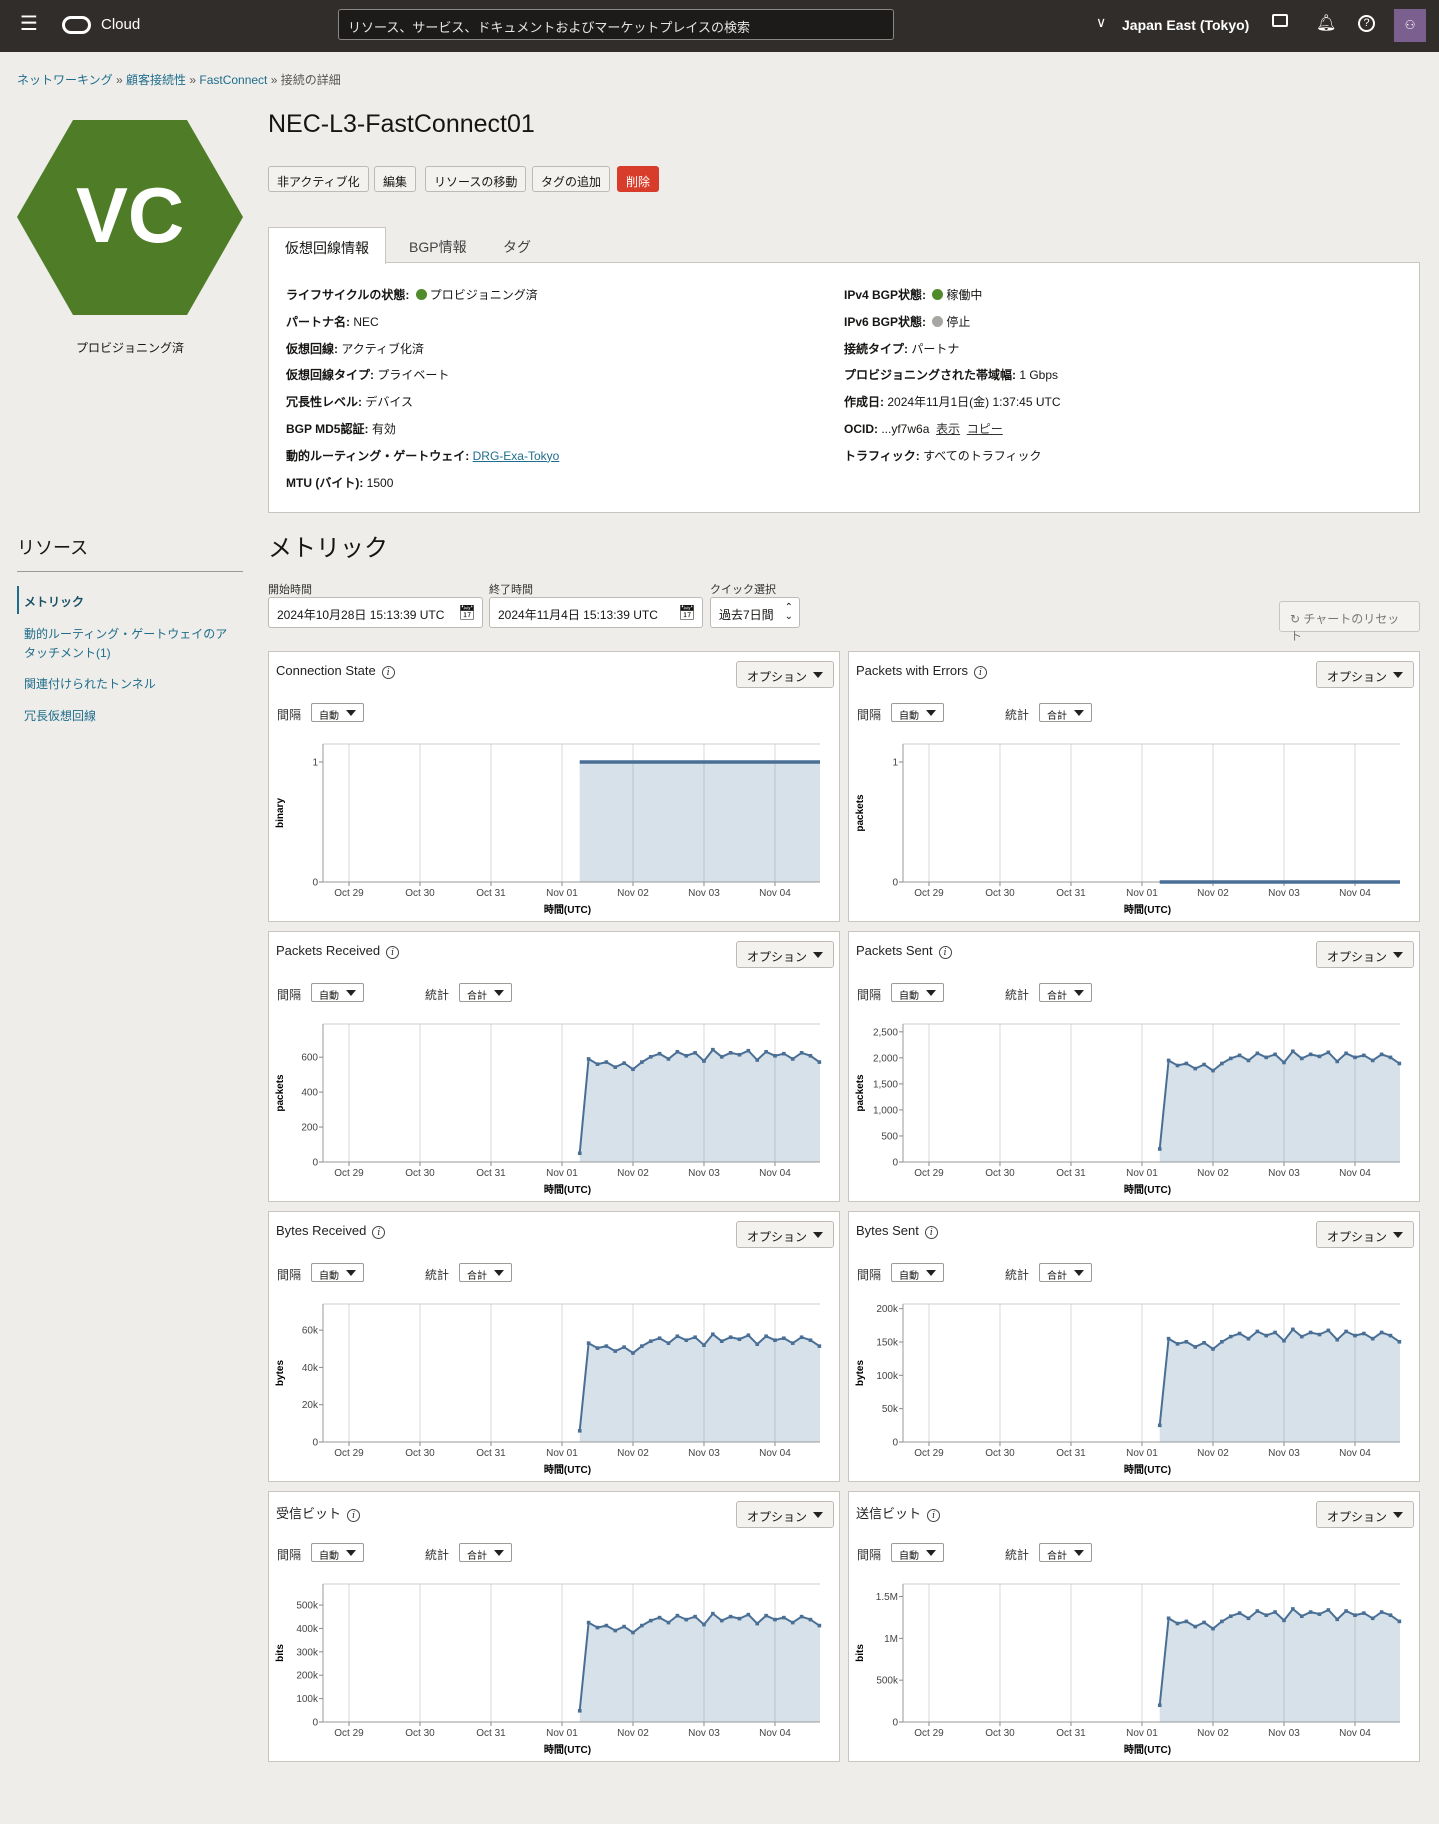 The image size is (1439, 1824). What do you see at coordinates (327, 245) in the screenshot?
I see `tab-virtual-circuit-info: 仮想回線情報` at bounding box center [327, 245].